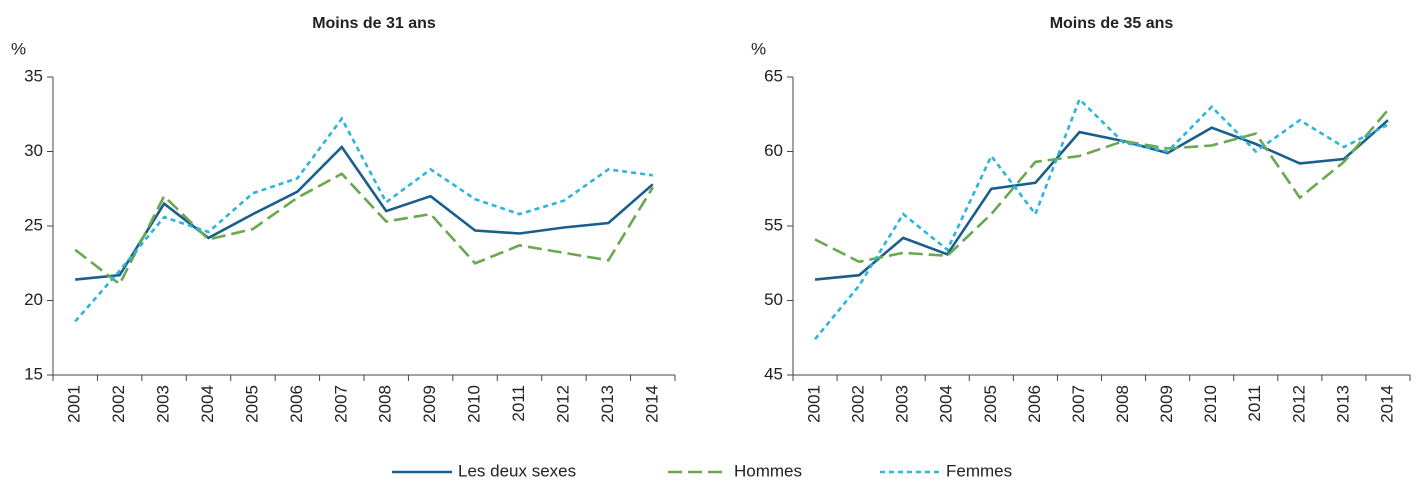 The width and height of the screenshot is (1420, 488). I want to click on legend-label: Les deux sexes, so click(517, 470).